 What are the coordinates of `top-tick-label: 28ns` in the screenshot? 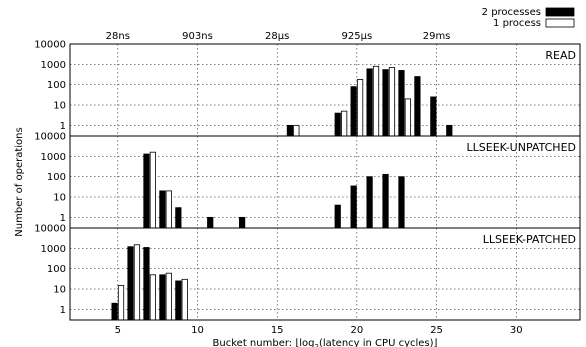 It's located at (118, 36).